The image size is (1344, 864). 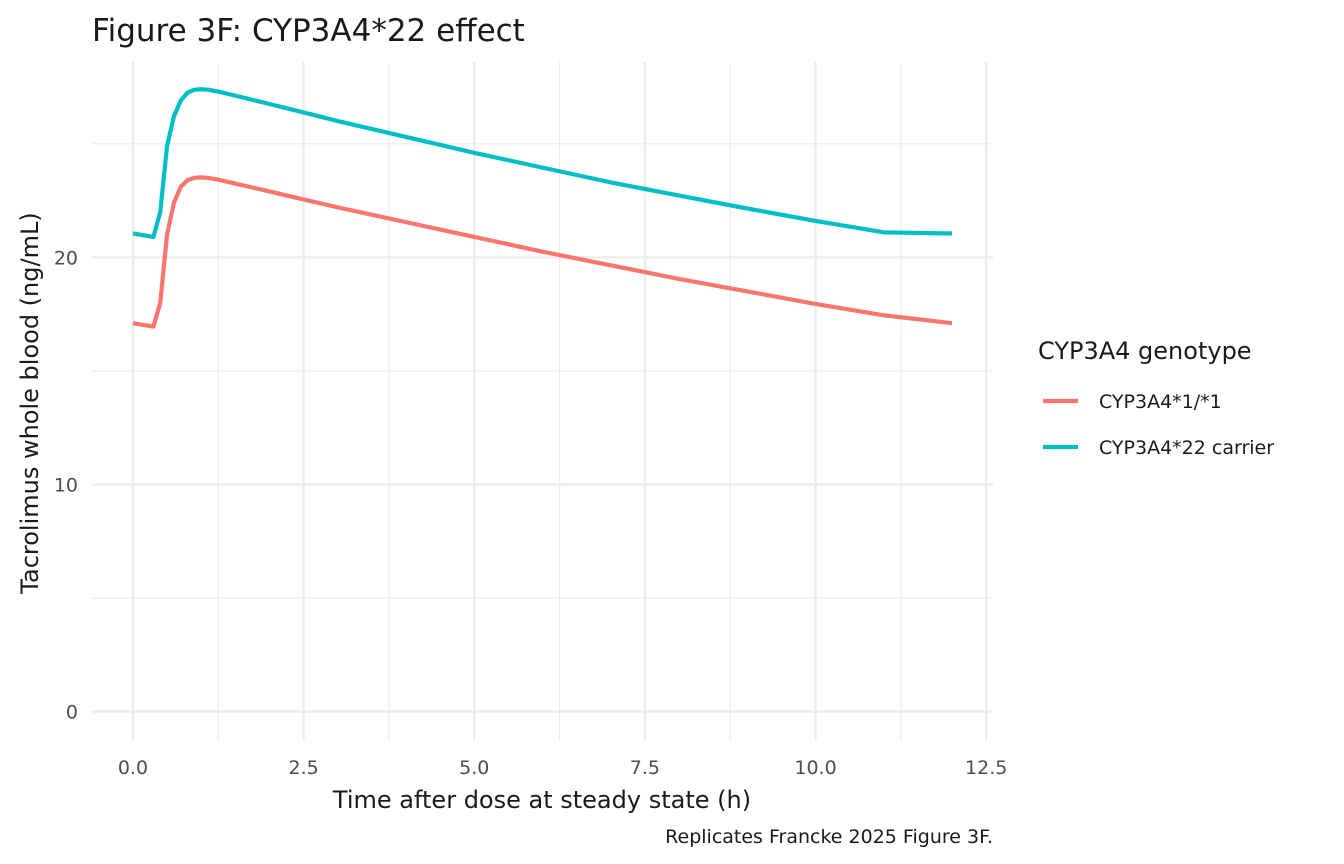 I want to click on y-tick-label: 10, so click(x=66, y=485).